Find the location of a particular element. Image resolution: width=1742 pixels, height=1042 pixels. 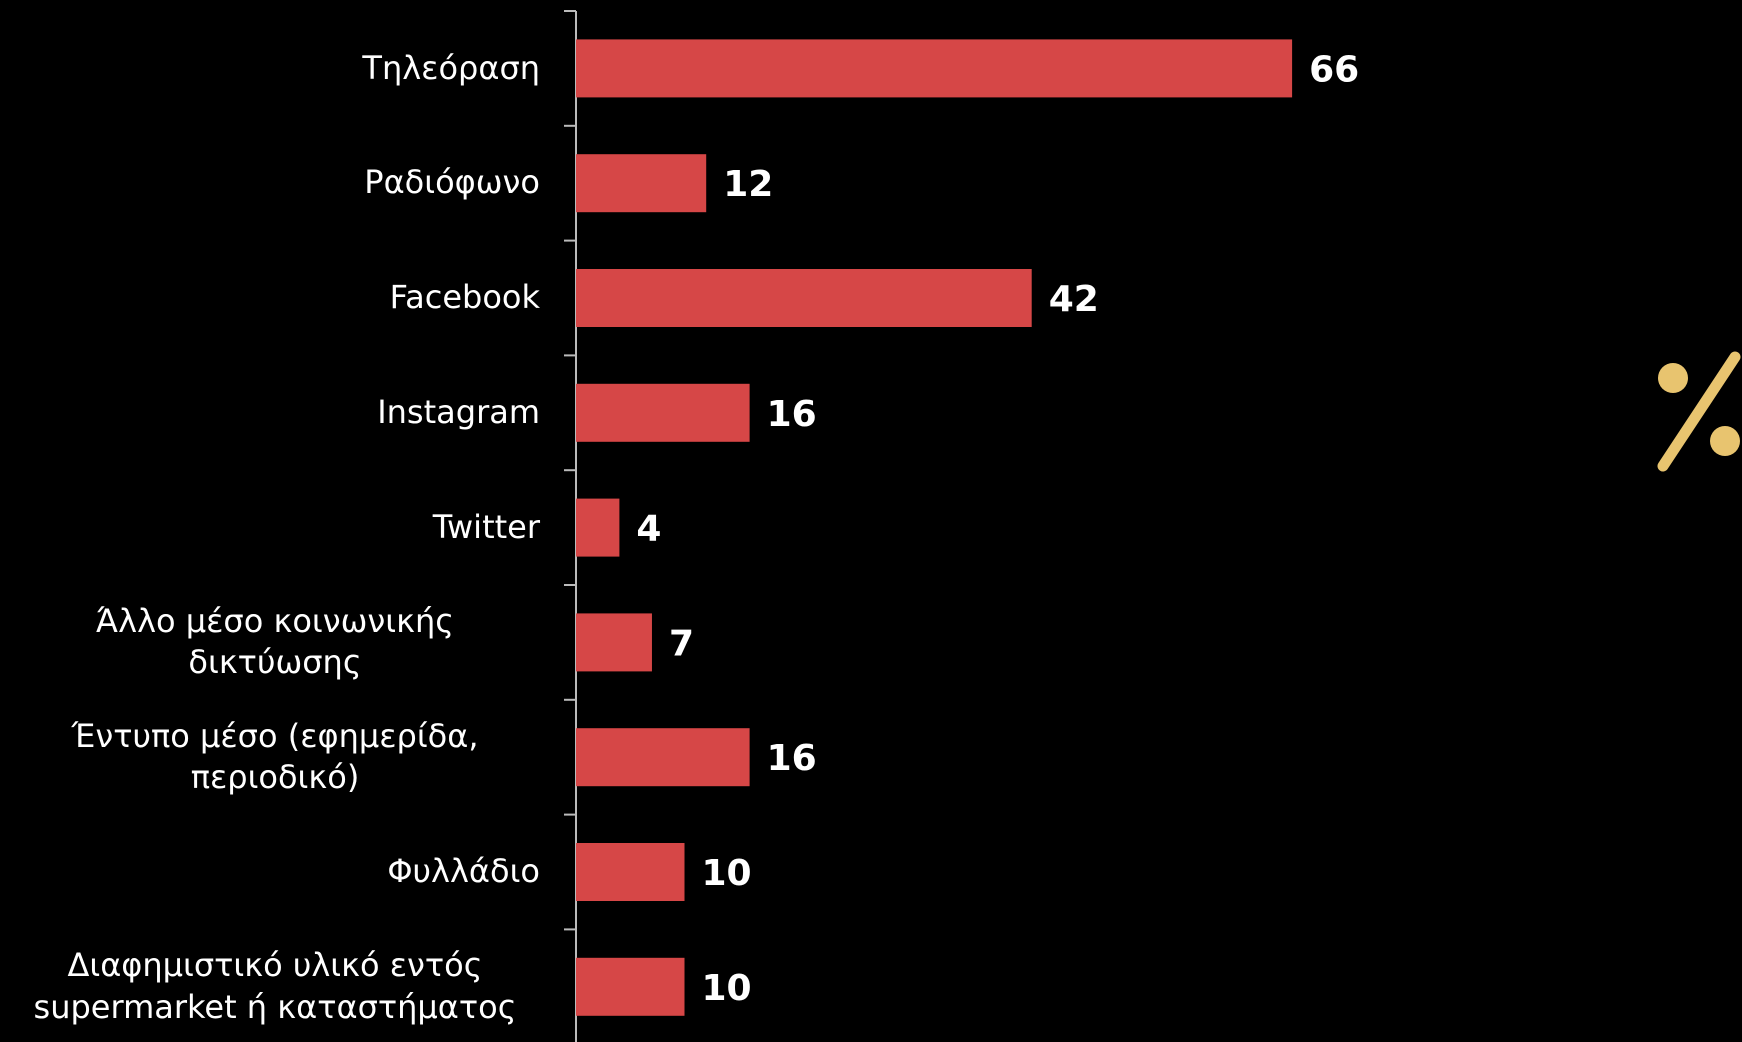

category-label: Άλλο μέσο κοινωνικής δικτύωσης is located at coordinates (275, 641).